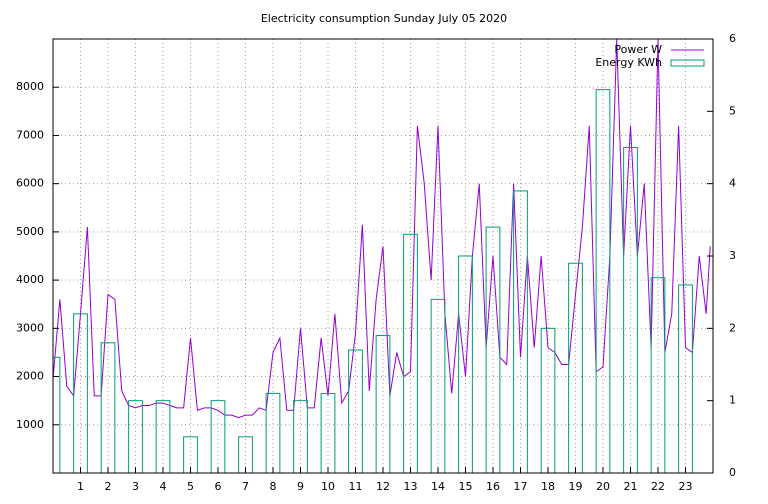 The height and width of the screenshot is (504, 768). Describe the element at coordinates (732, 110) in the screenshot. I see `y2-tick-label: 5` at that location.